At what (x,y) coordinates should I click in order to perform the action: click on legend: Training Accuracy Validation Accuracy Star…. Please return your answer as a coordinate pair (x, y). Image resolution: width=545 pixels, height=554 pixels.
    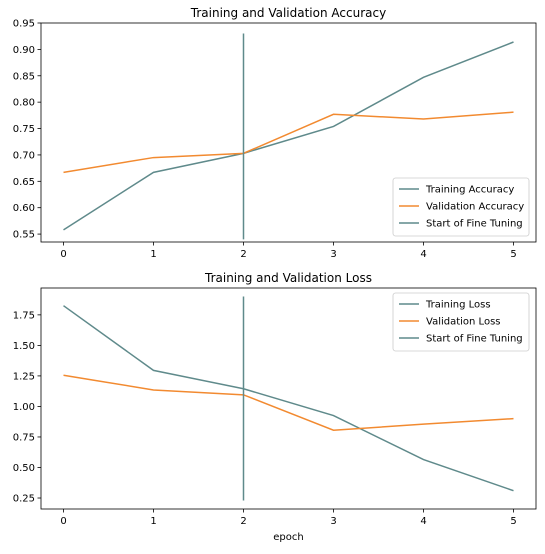
    Looking at the image, I should click on (461, 207).